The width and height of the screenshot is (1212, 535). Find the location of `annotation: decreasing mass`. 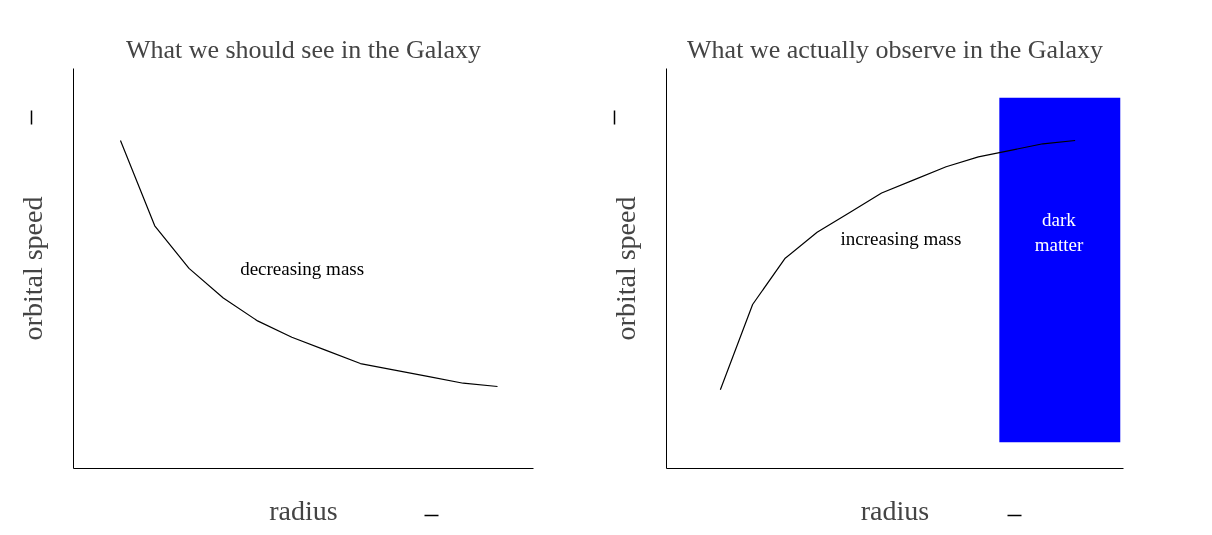

annotation: decreasing mass is located at coordinates (302, 268).